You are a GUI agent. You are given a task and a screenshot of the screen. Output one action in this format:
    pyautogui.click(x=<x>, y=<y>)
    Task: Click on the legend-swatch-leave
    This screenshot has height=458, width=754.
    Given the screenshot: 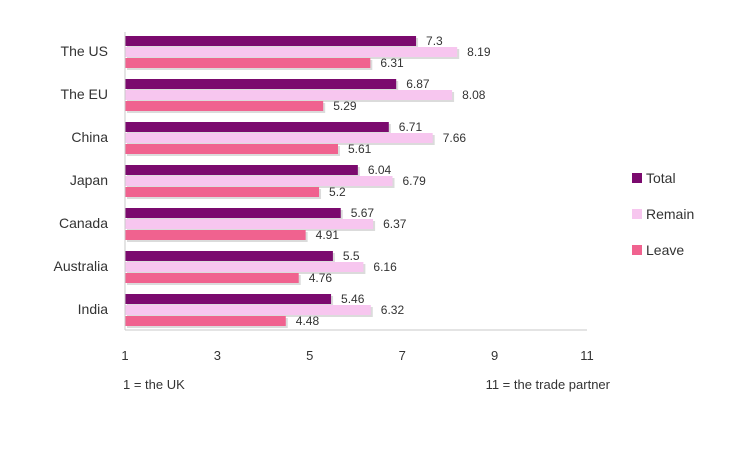 What is the action you would take?
    pyautogui.click(x=637, y=250)
    